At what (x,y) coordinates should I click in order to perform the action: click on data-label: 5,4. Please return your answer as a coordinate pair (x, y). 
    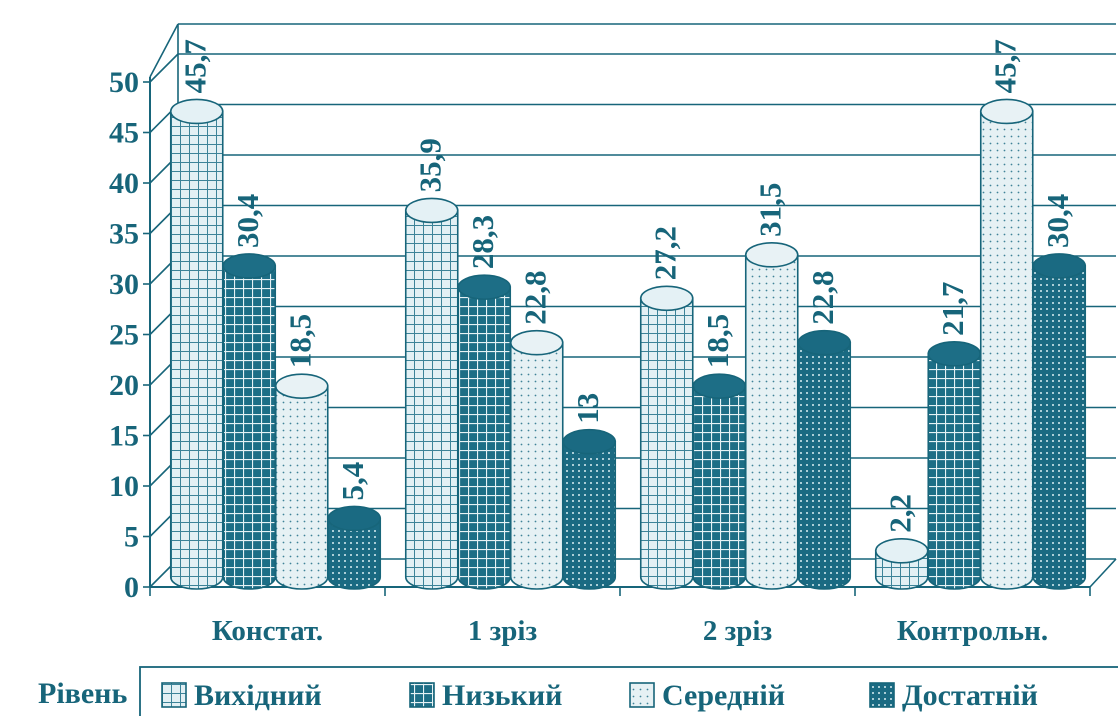
    Looking at the image, I should click on (352, 481).